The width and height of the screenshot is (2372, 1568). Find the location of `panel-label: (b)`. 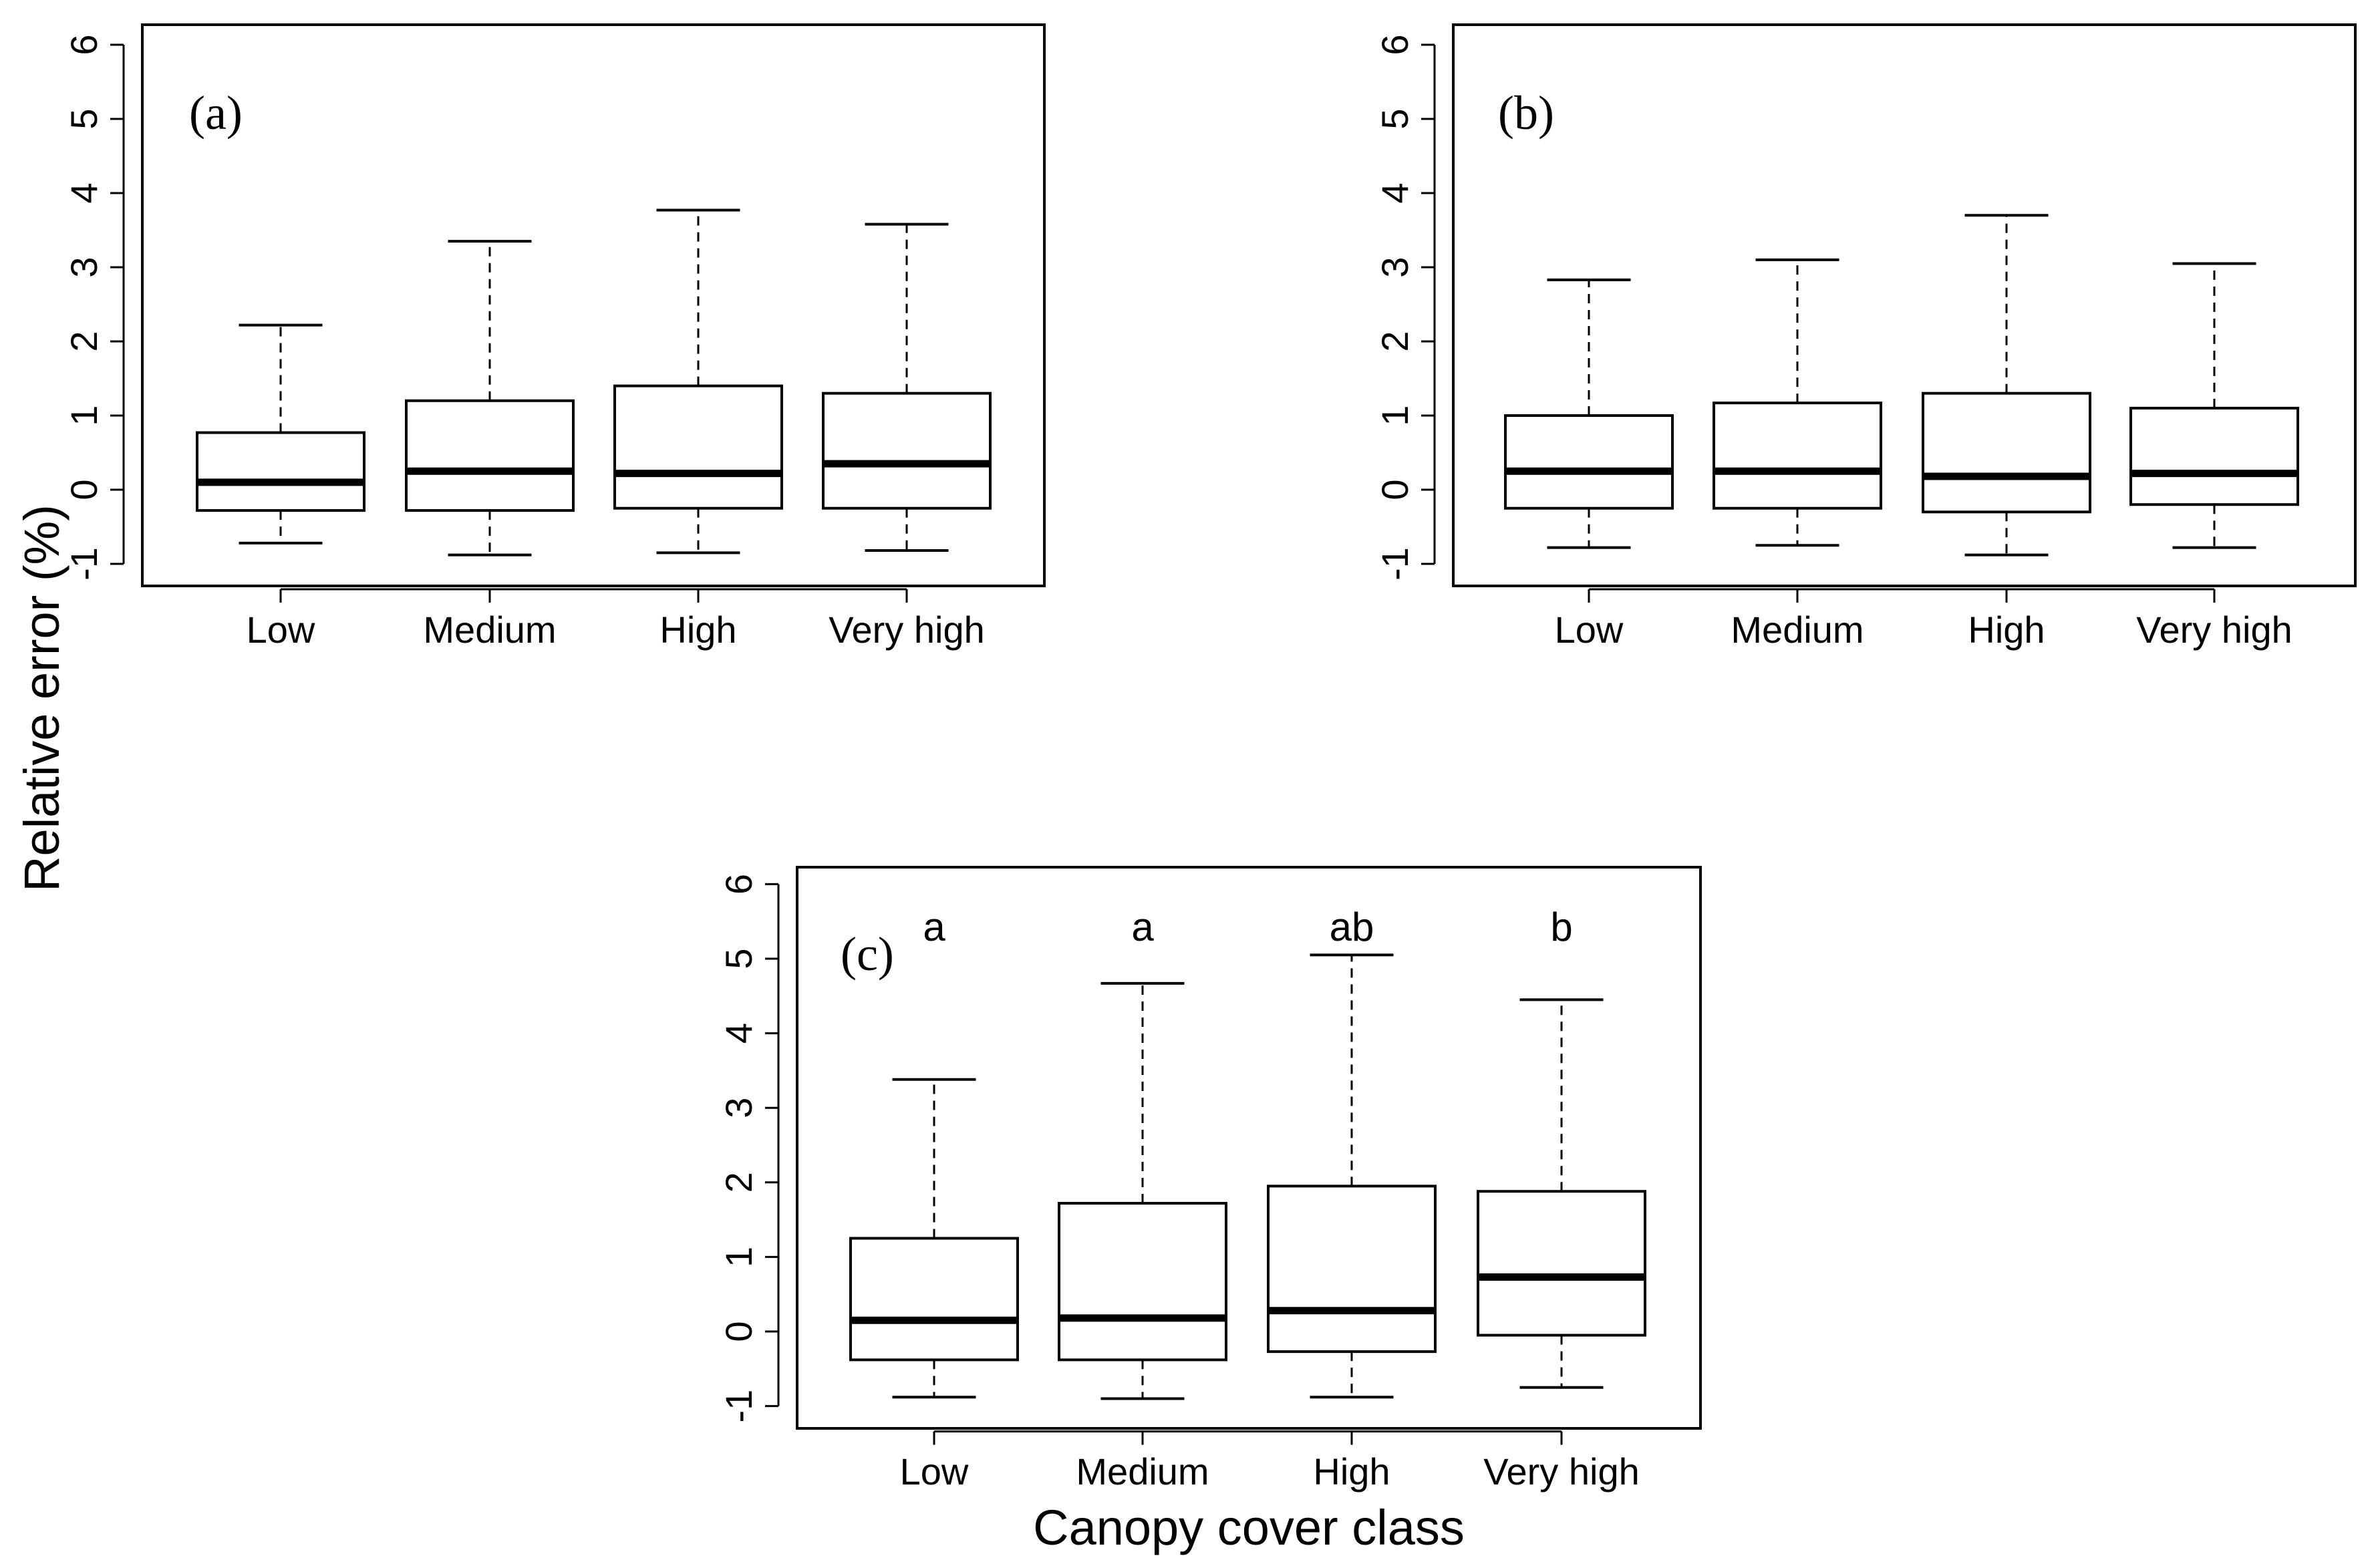

panel-label: (b) is located at coordinates (1526, 113).